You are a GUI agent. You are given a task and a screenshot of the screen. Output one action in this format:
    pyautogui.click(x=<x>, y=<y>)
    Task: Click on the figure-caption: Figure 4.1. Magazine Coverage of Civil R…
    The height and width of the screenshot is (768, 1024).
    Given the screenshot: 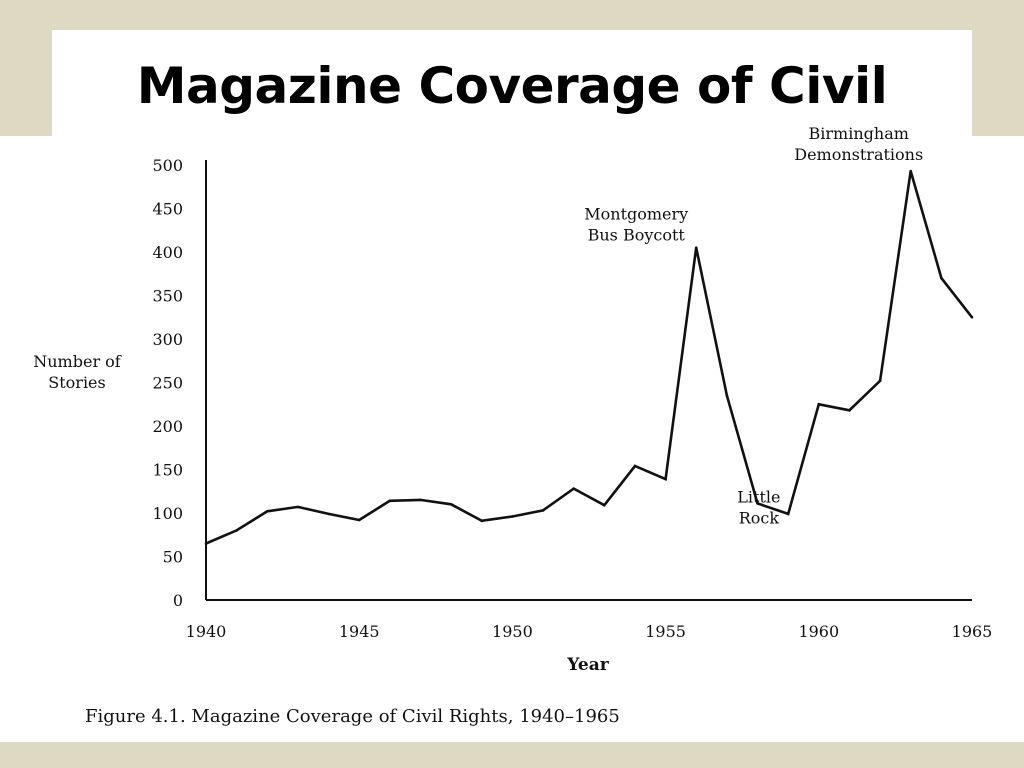 What is the action you would take?
    pyautogui.click(x=352, y=716)
    